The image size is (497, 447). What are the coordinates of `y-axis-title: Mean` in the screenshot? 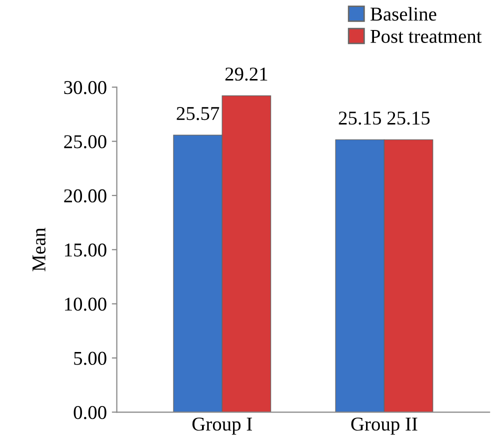 It's located at (39, 250).